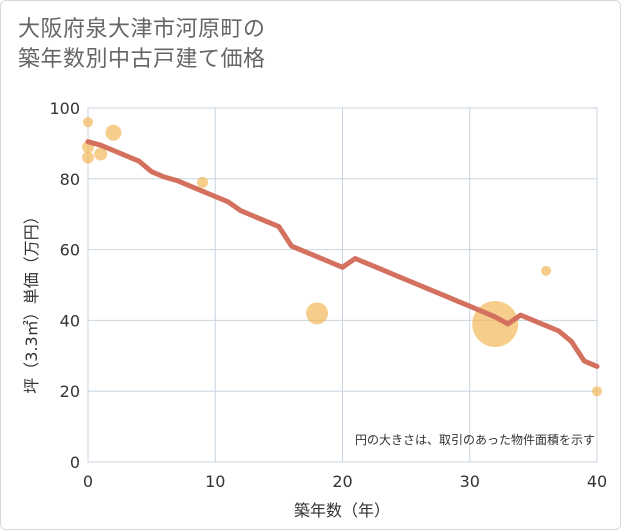 Image resolution: width=621 pixels, height=531 pixels. I want to click on y-tick-label: 0, so click(75, 462).